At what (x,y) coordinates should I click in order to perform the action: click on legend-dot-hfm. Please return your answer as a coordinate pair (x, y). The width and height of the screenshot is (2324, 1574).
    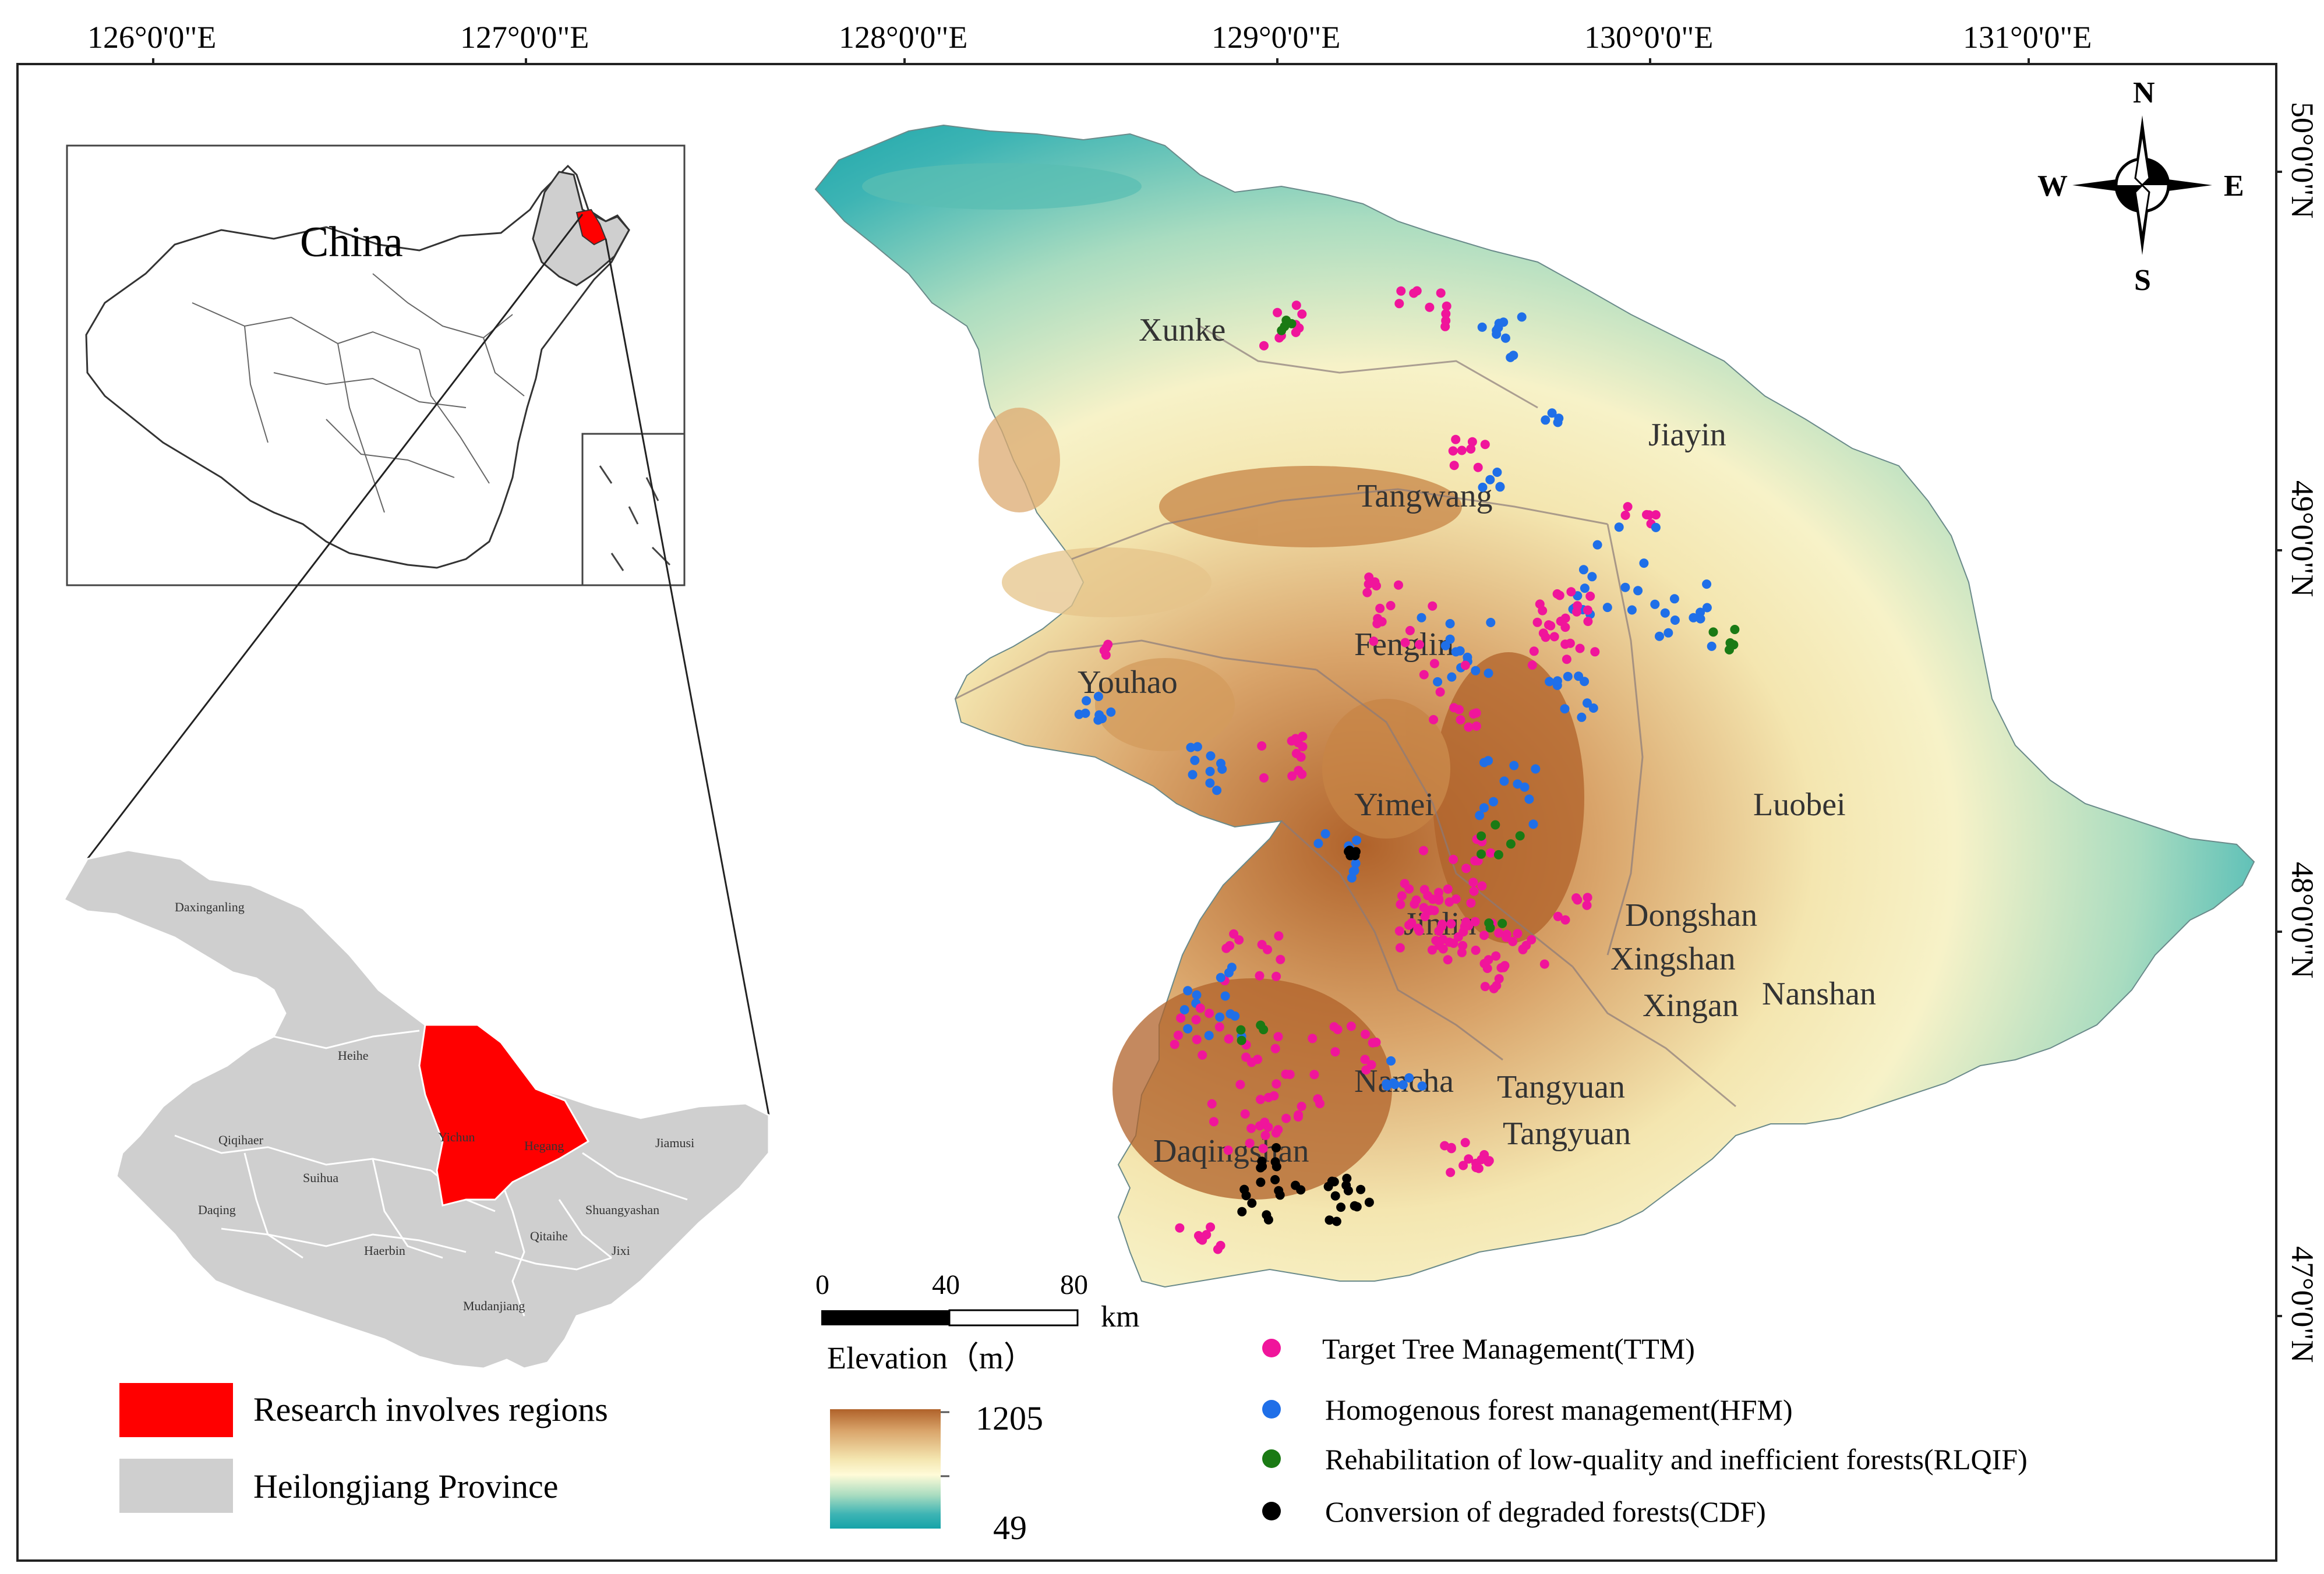
    Looking at the image, I should click on (1271, 1409).